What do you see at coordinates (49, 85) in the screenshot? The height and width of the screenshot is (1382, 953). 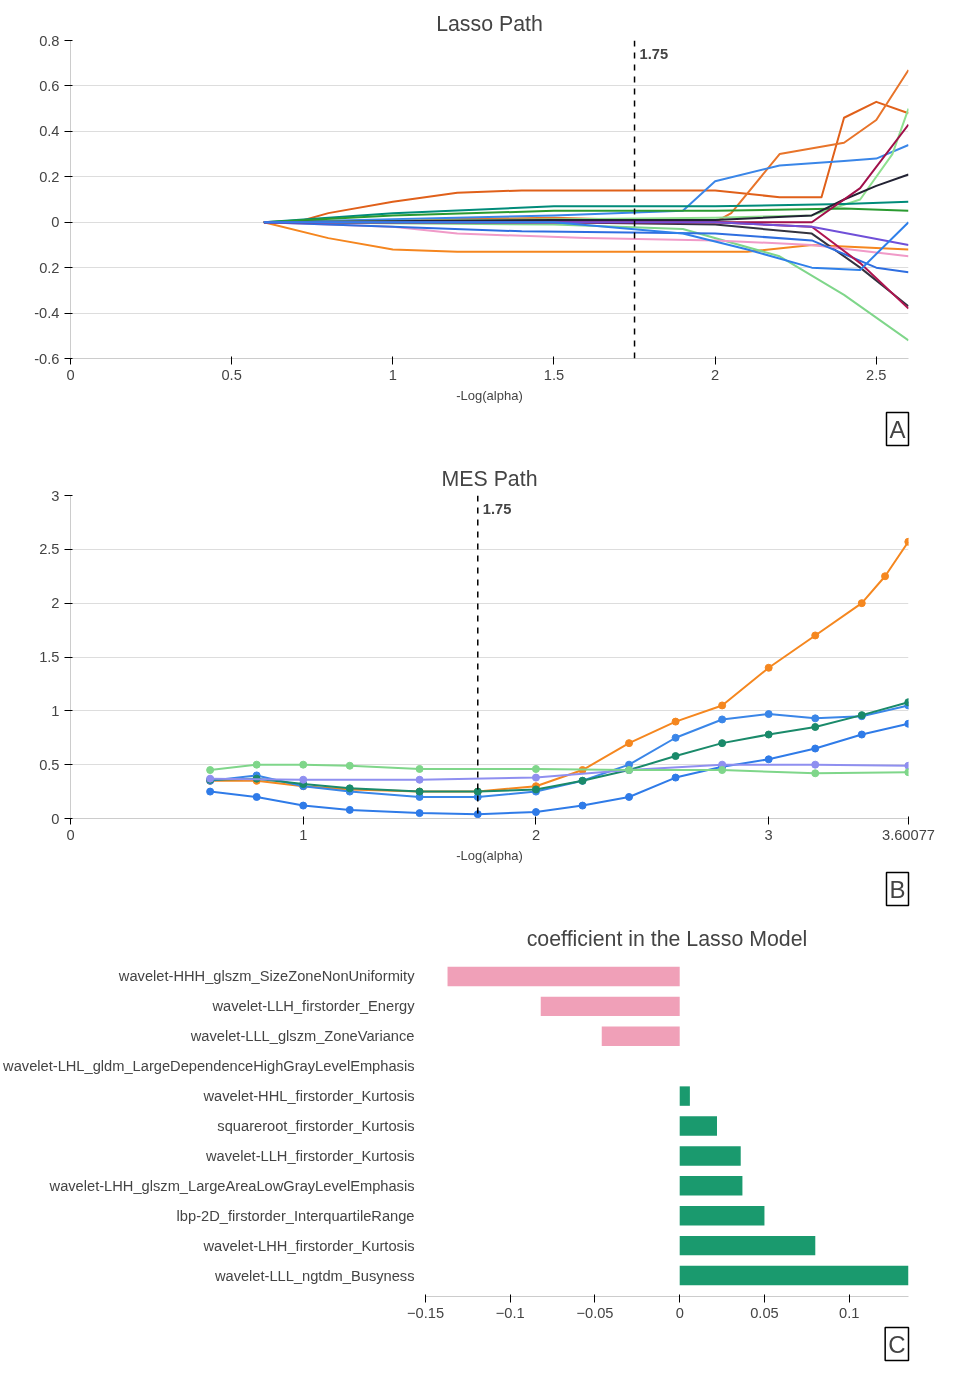 I see `y-tick-label: 0.6` at bounding box center [49, 85].